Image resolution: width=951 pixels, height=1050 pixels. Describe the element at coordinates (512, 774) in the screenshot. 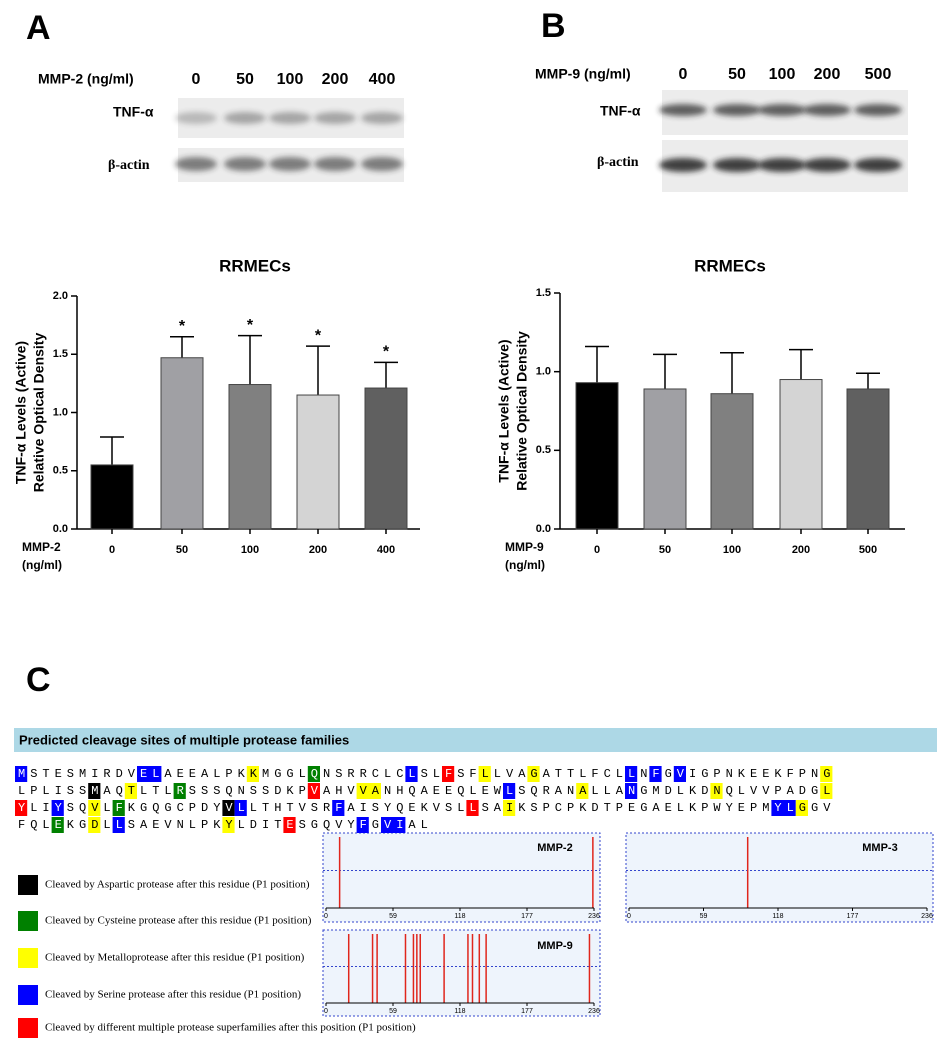

I see `residue-text: LVA` at that location.